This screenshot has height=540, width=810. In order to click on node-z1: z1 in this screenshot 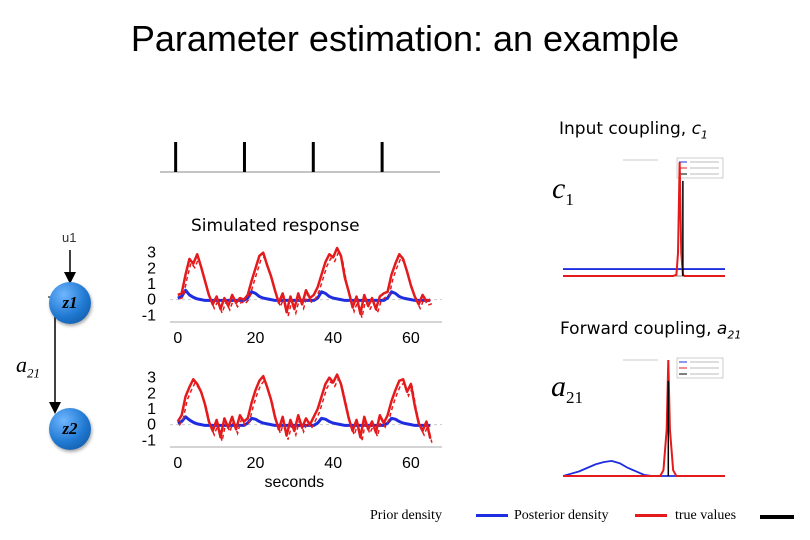, I will do `click(70, 303)`.